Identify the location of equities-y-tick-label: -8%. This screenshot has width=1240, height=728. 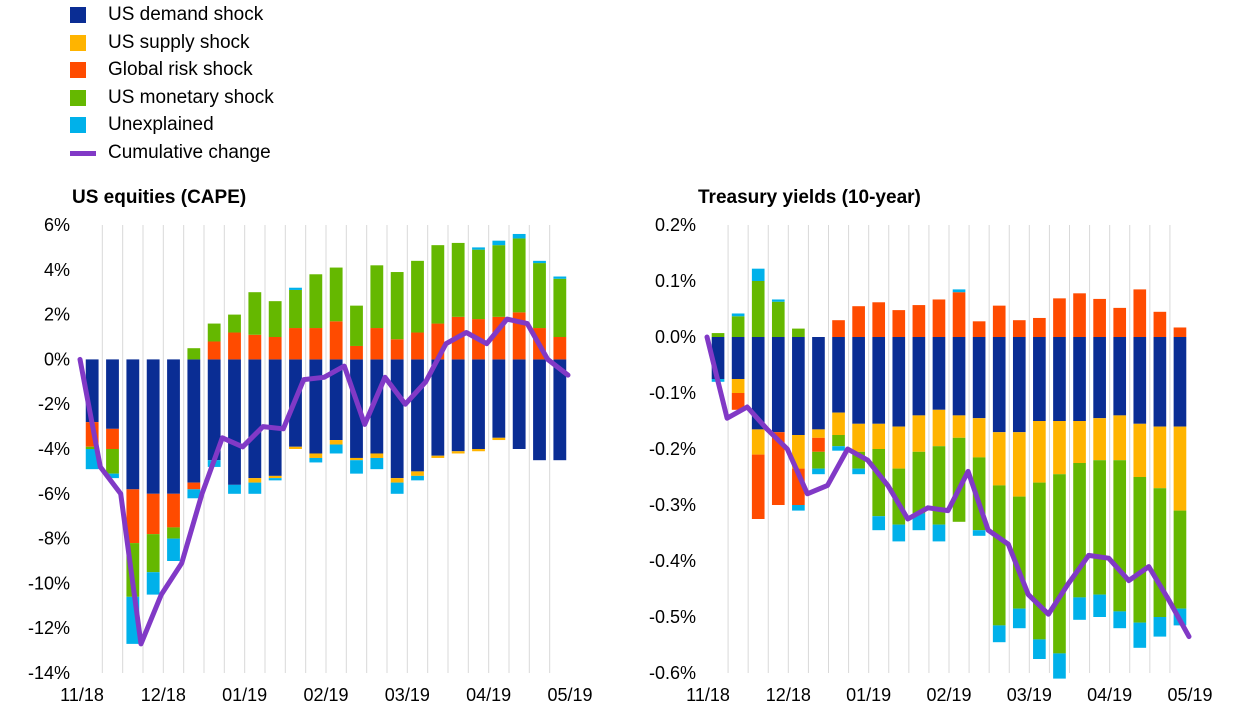
(54, 539).